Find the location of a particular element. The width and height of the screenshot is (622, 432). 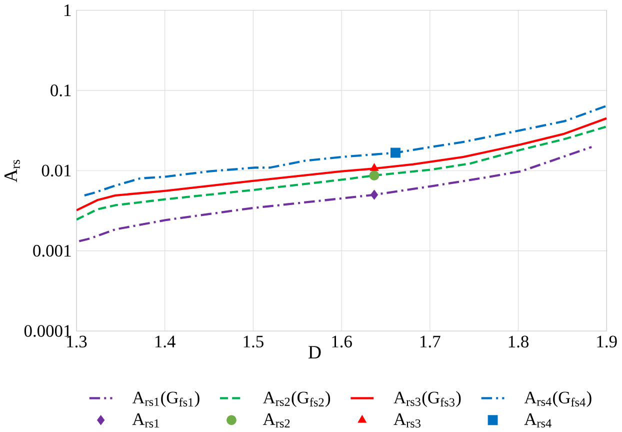

legend-label: A$_{rs4}$(G$_{fs4}$) is located at coordinates (558, 399).